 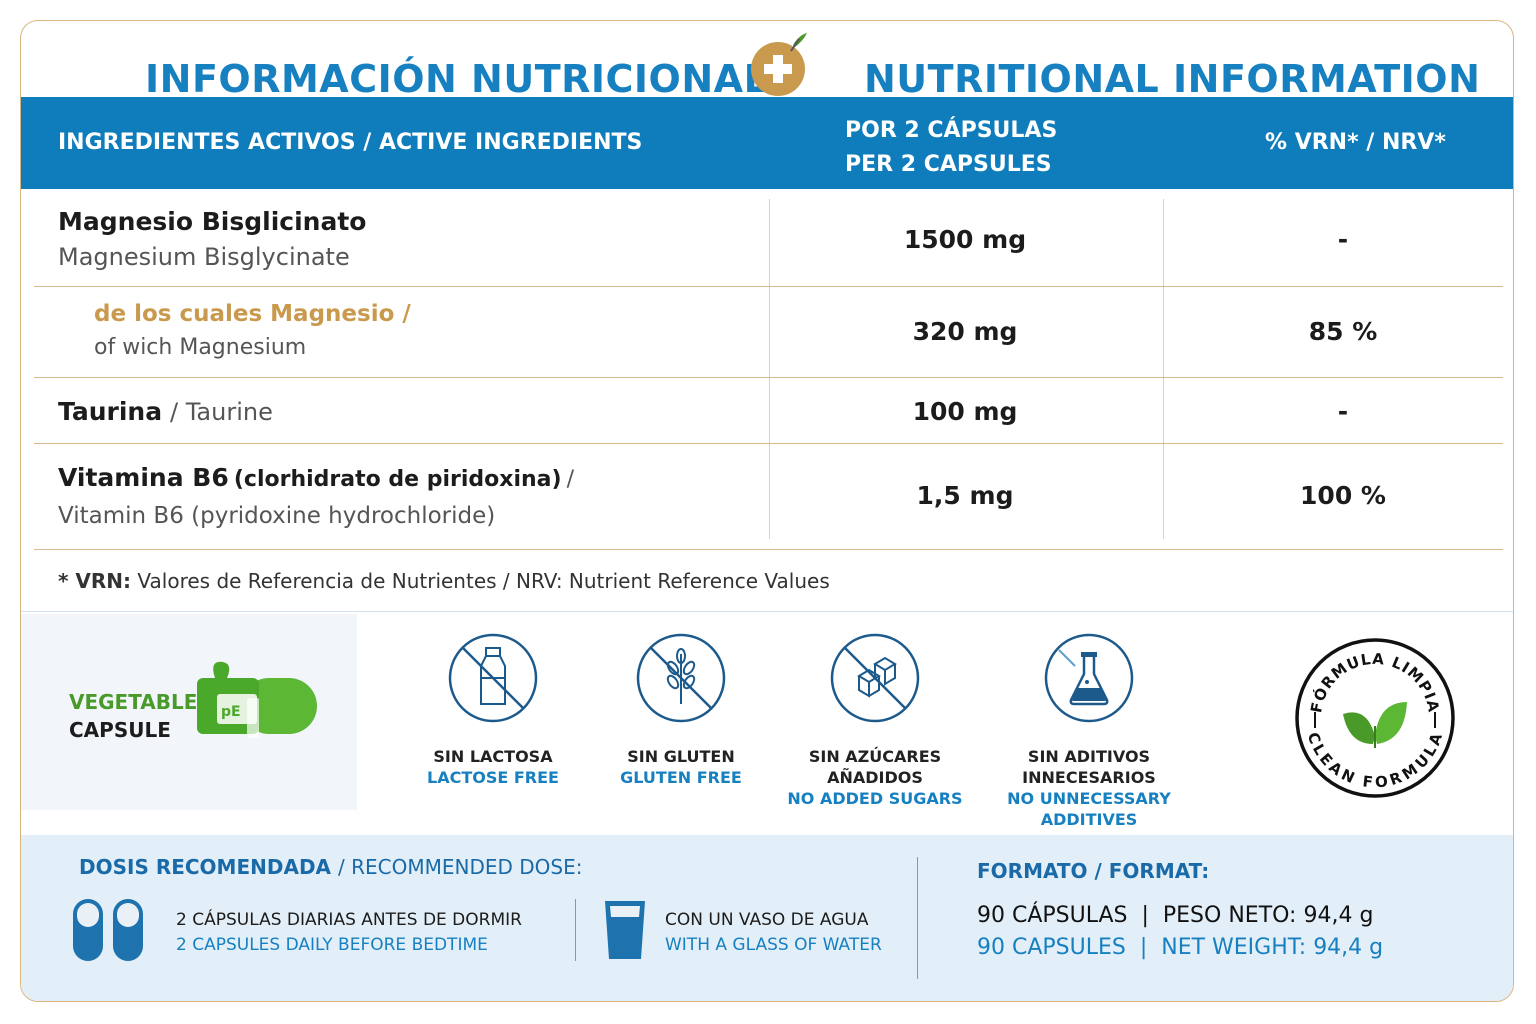 I want to click on dose-caps-es: 2 CÁPSULAS DIARIAS ANTES DE DORMIR, so click(x=349, y=920).